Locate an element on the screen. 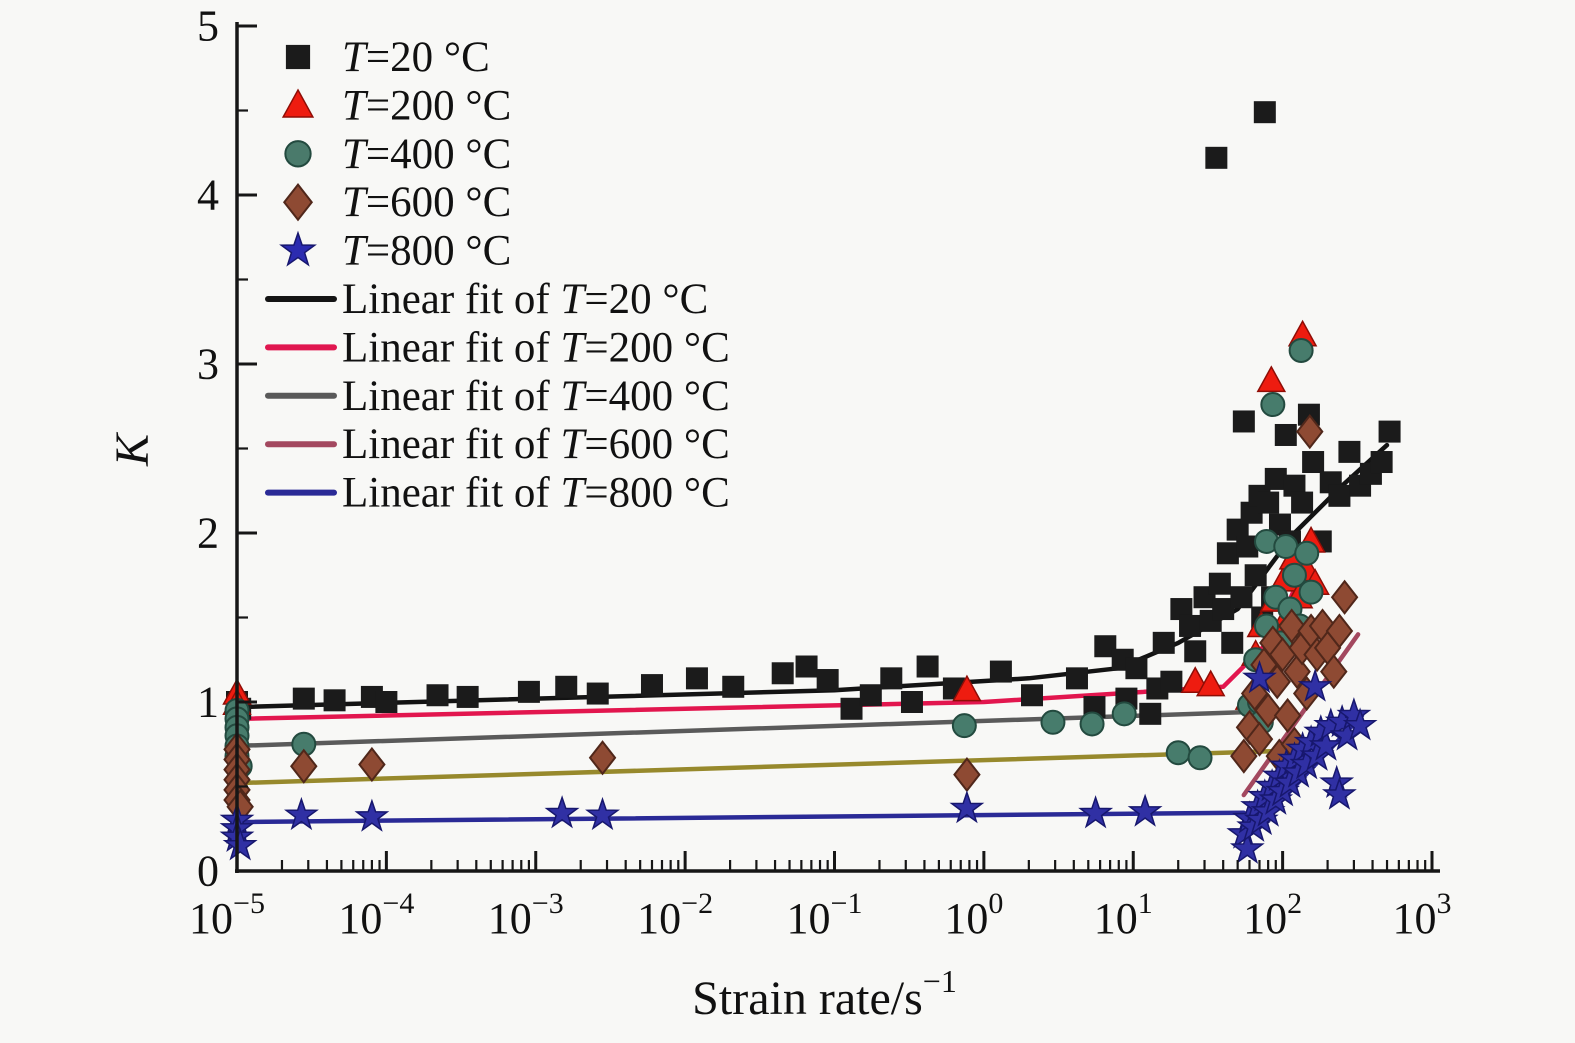 The width and height of the screenshot is (1575, 1043). legend-label: Linear fit of T=200 °C is located at coordinates (536, 347).